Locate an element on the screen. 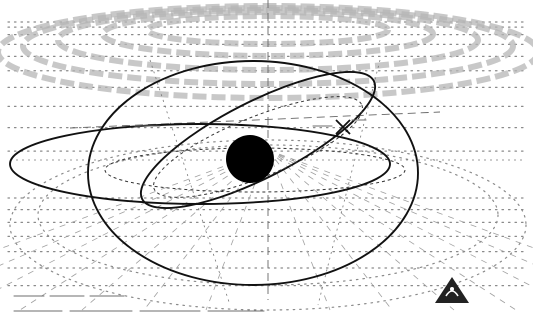 Image resolution: width=533 pixels, height=331 pixels. axis-offset is located at coordinates (255, 120).